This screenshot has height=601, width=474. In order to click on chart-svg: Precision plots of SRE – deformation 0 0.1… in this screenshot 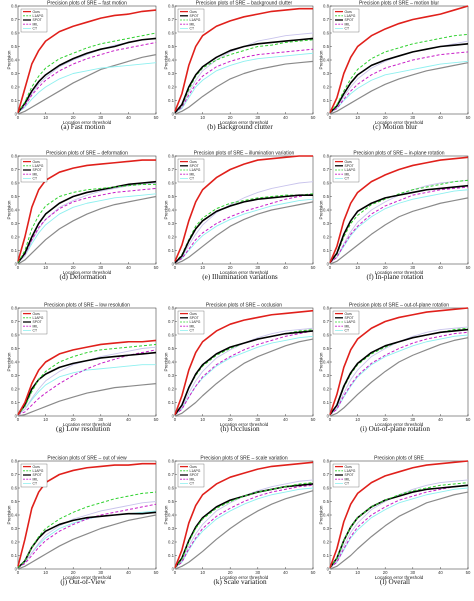, I will do `click(83, 213)`.